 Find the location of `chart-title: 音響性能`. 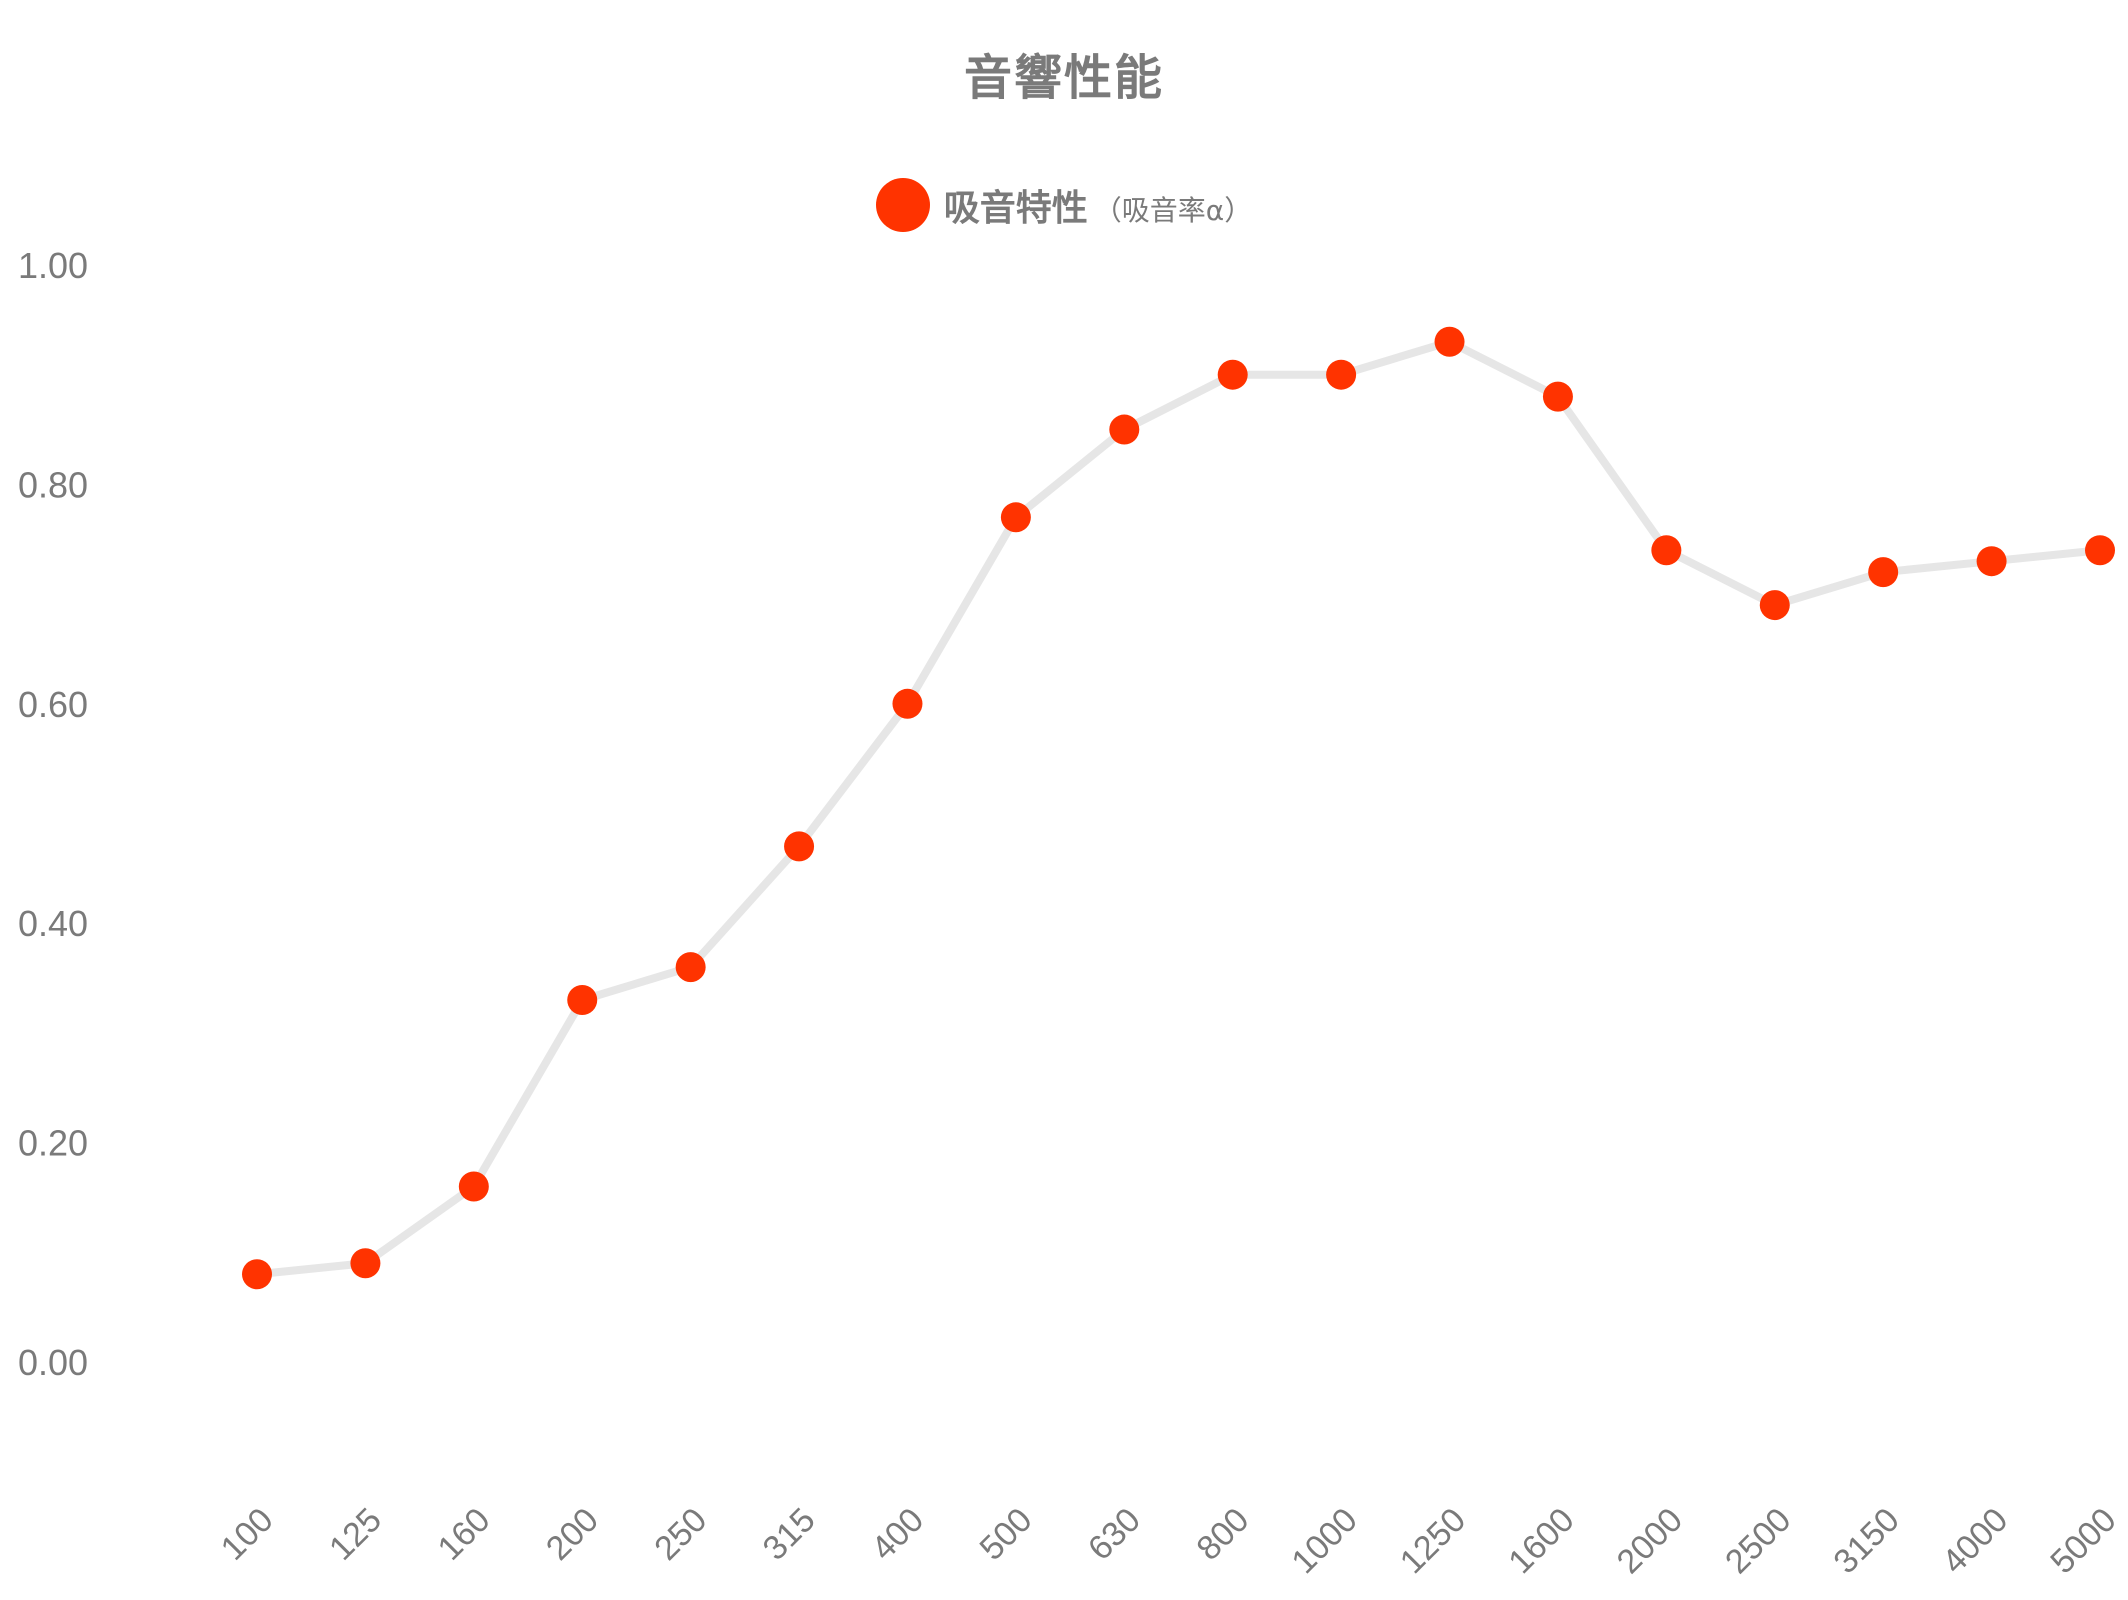

chart-title: 音響性能 is located at coordinates (1063, 78).